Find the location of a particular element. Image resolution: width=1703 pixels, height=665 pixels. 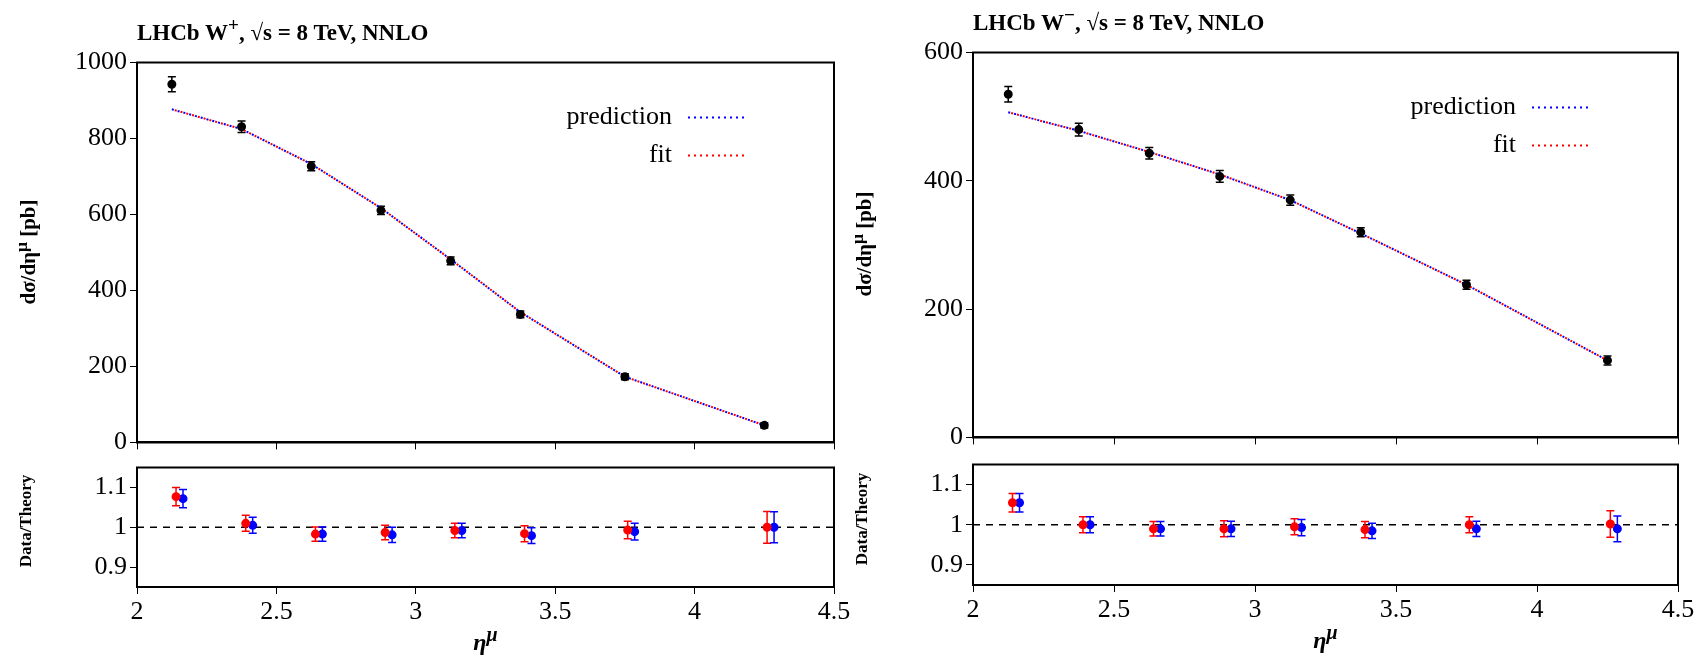

chart-title: LHCb W$^{+}$, √s = 8 TeV, NNLO is located at coordinates (283, 30).